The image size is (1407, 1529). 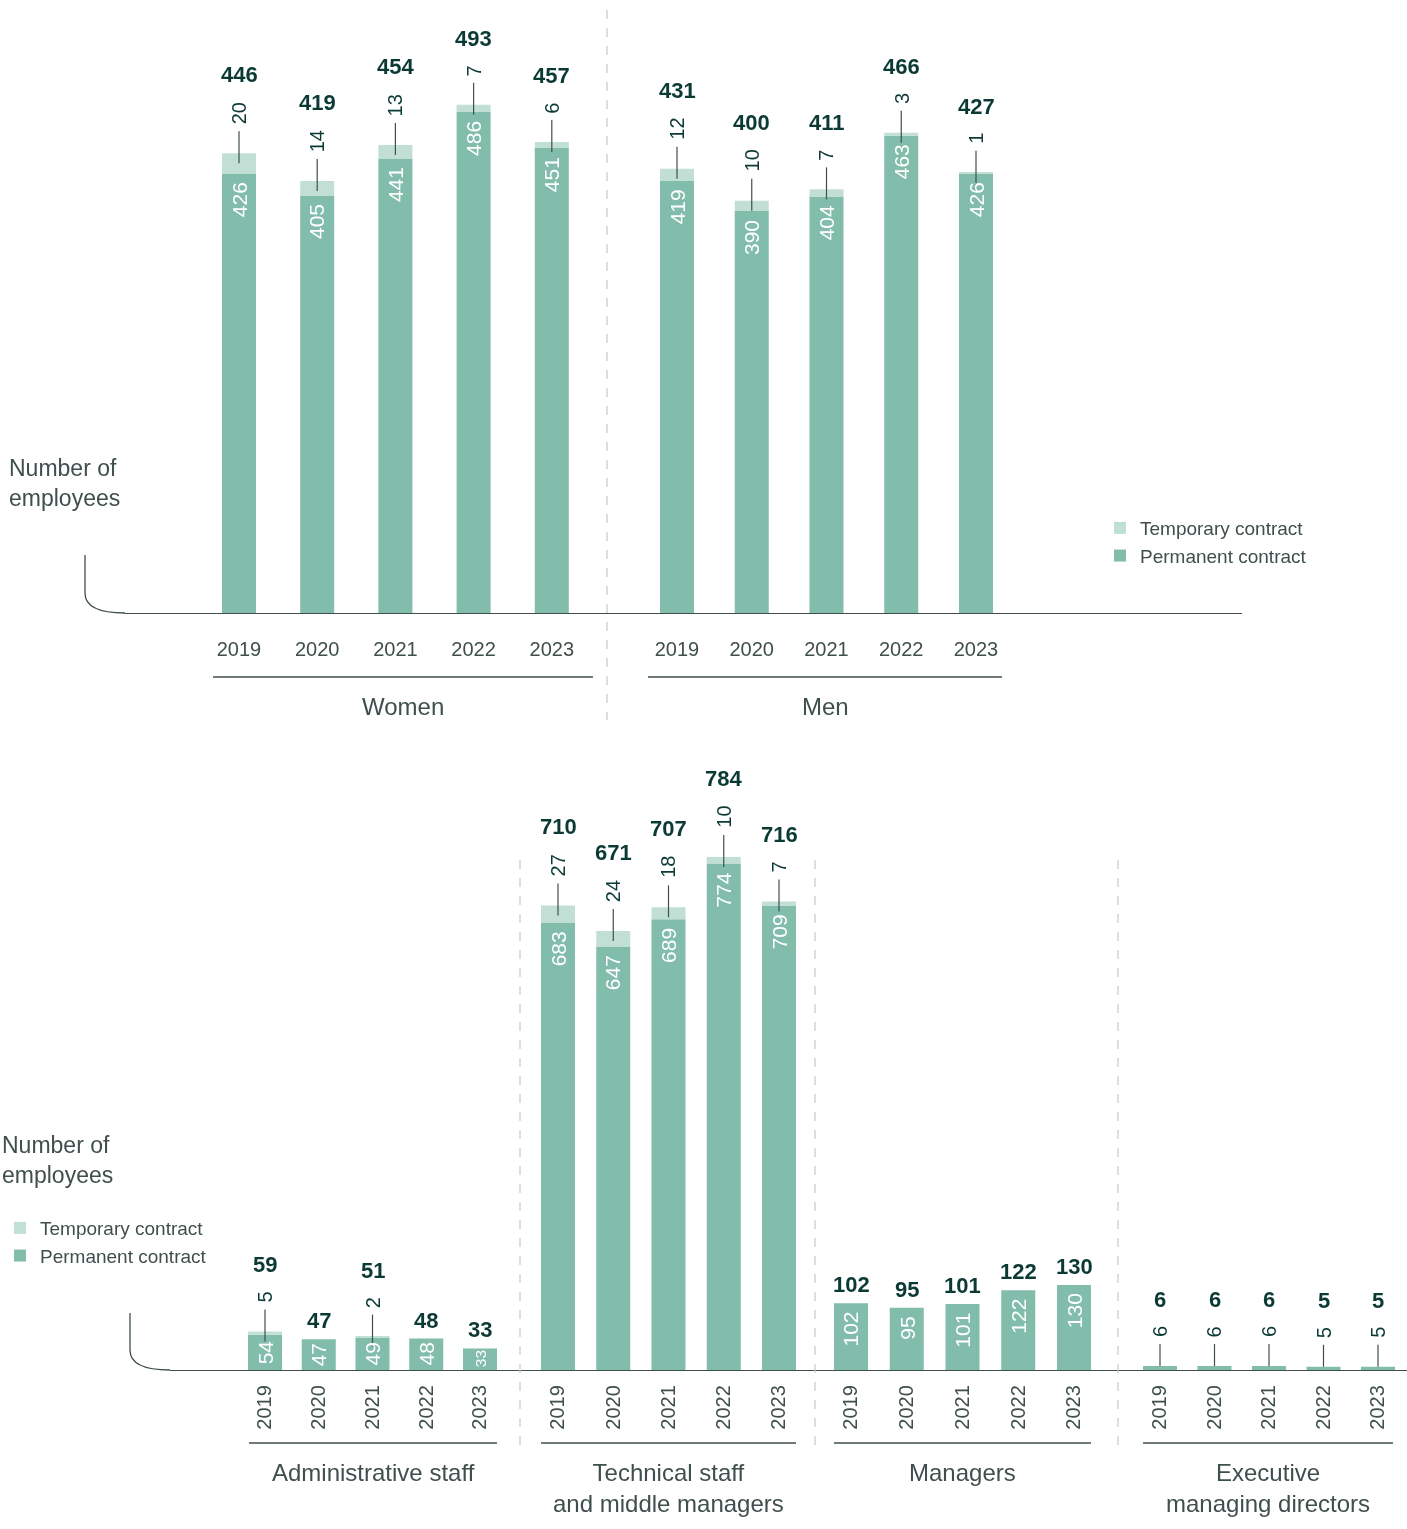 What do you see at coordinates (901, 98) in the screenshot?
I see `data-label: 3` at bounding box center [901, 98].